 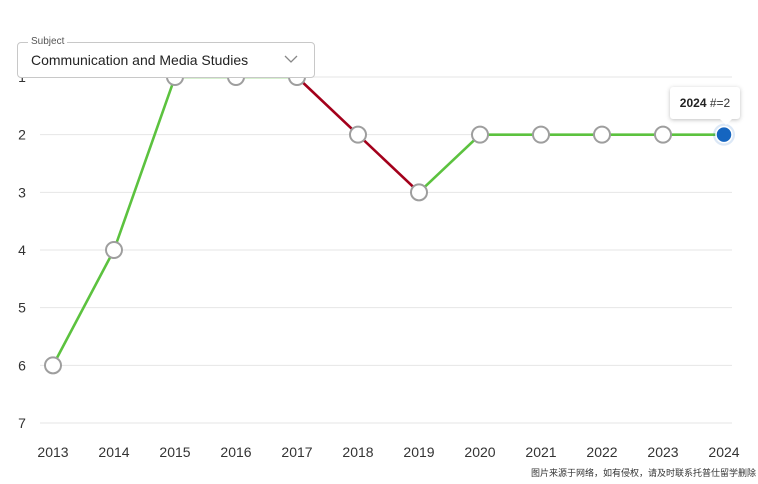 I want to click on x-tick-label: 2018, so click(x=357, y=452).